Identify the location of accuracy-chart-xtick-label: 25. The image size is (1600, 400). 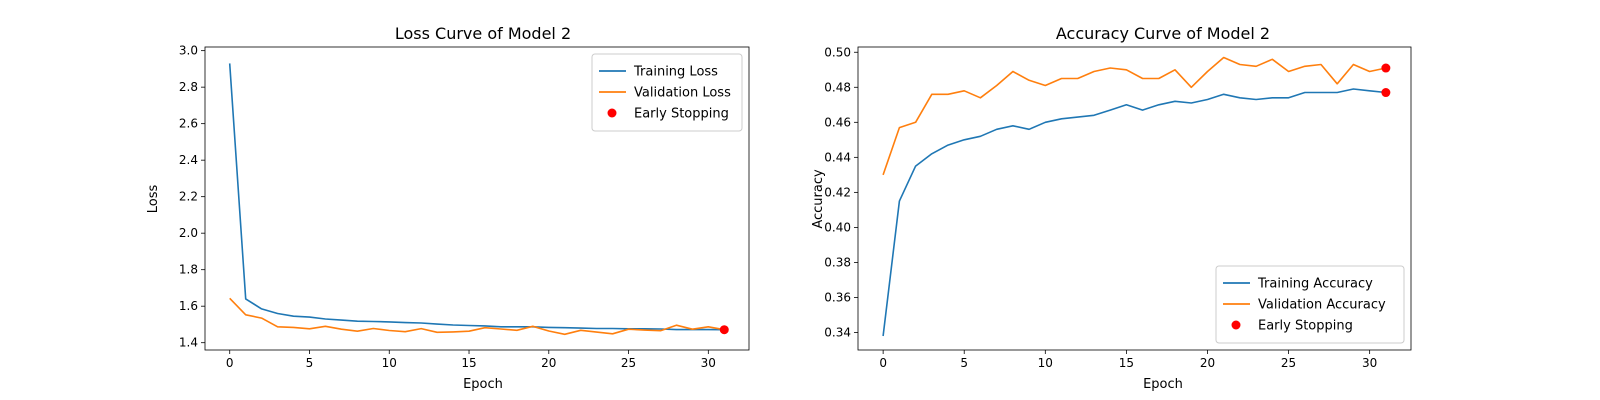
(1288, 363).